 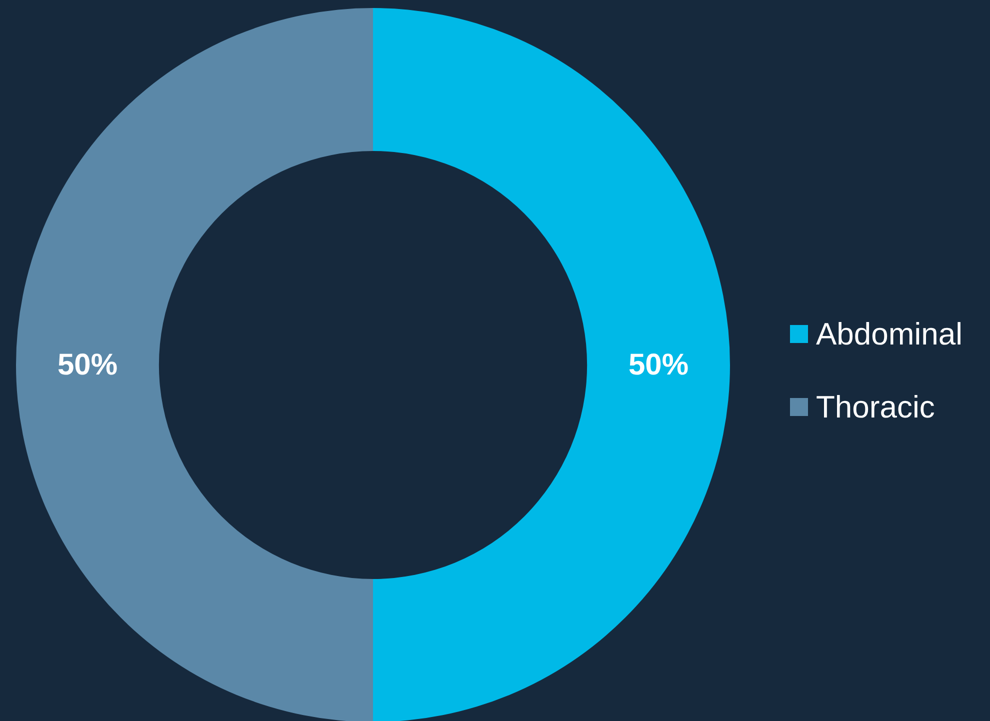 I want to click on legend-label: Thoracic, so click(x=875, y=407).